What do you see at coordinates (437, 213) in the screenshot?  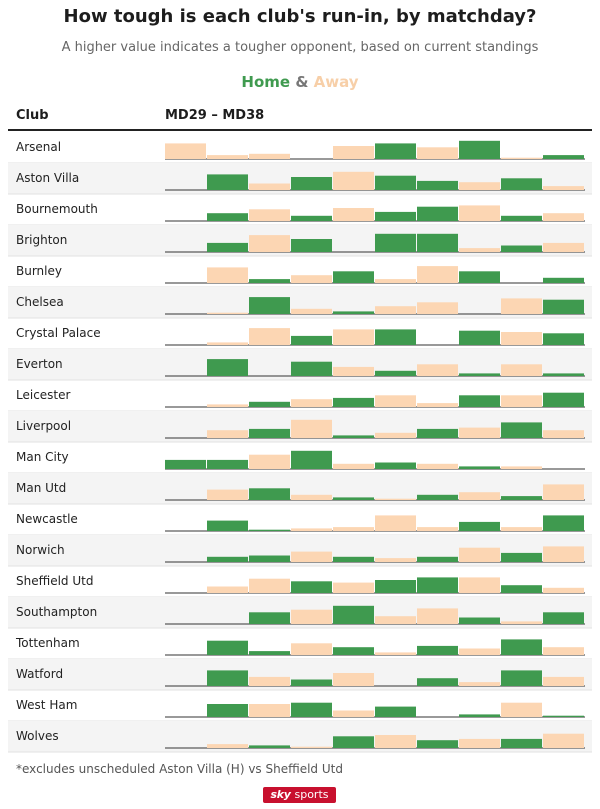 I see `bar-bournemouth-md35` at bounding box center [437, 213].